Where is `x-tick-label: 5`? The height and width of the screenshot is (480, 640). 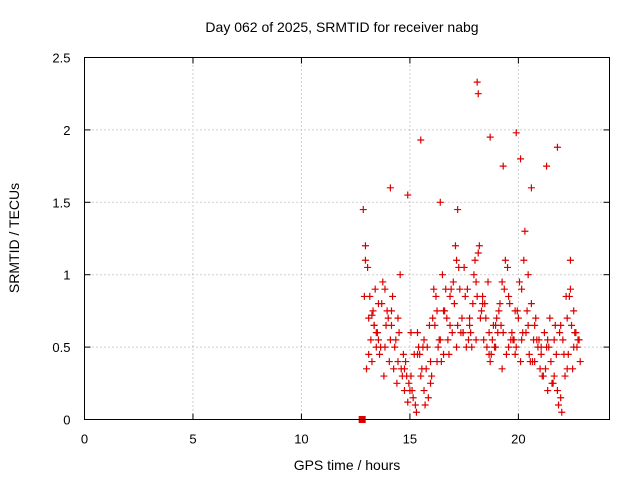 x-tick-label: 5 is located at coordinates (192, 439).